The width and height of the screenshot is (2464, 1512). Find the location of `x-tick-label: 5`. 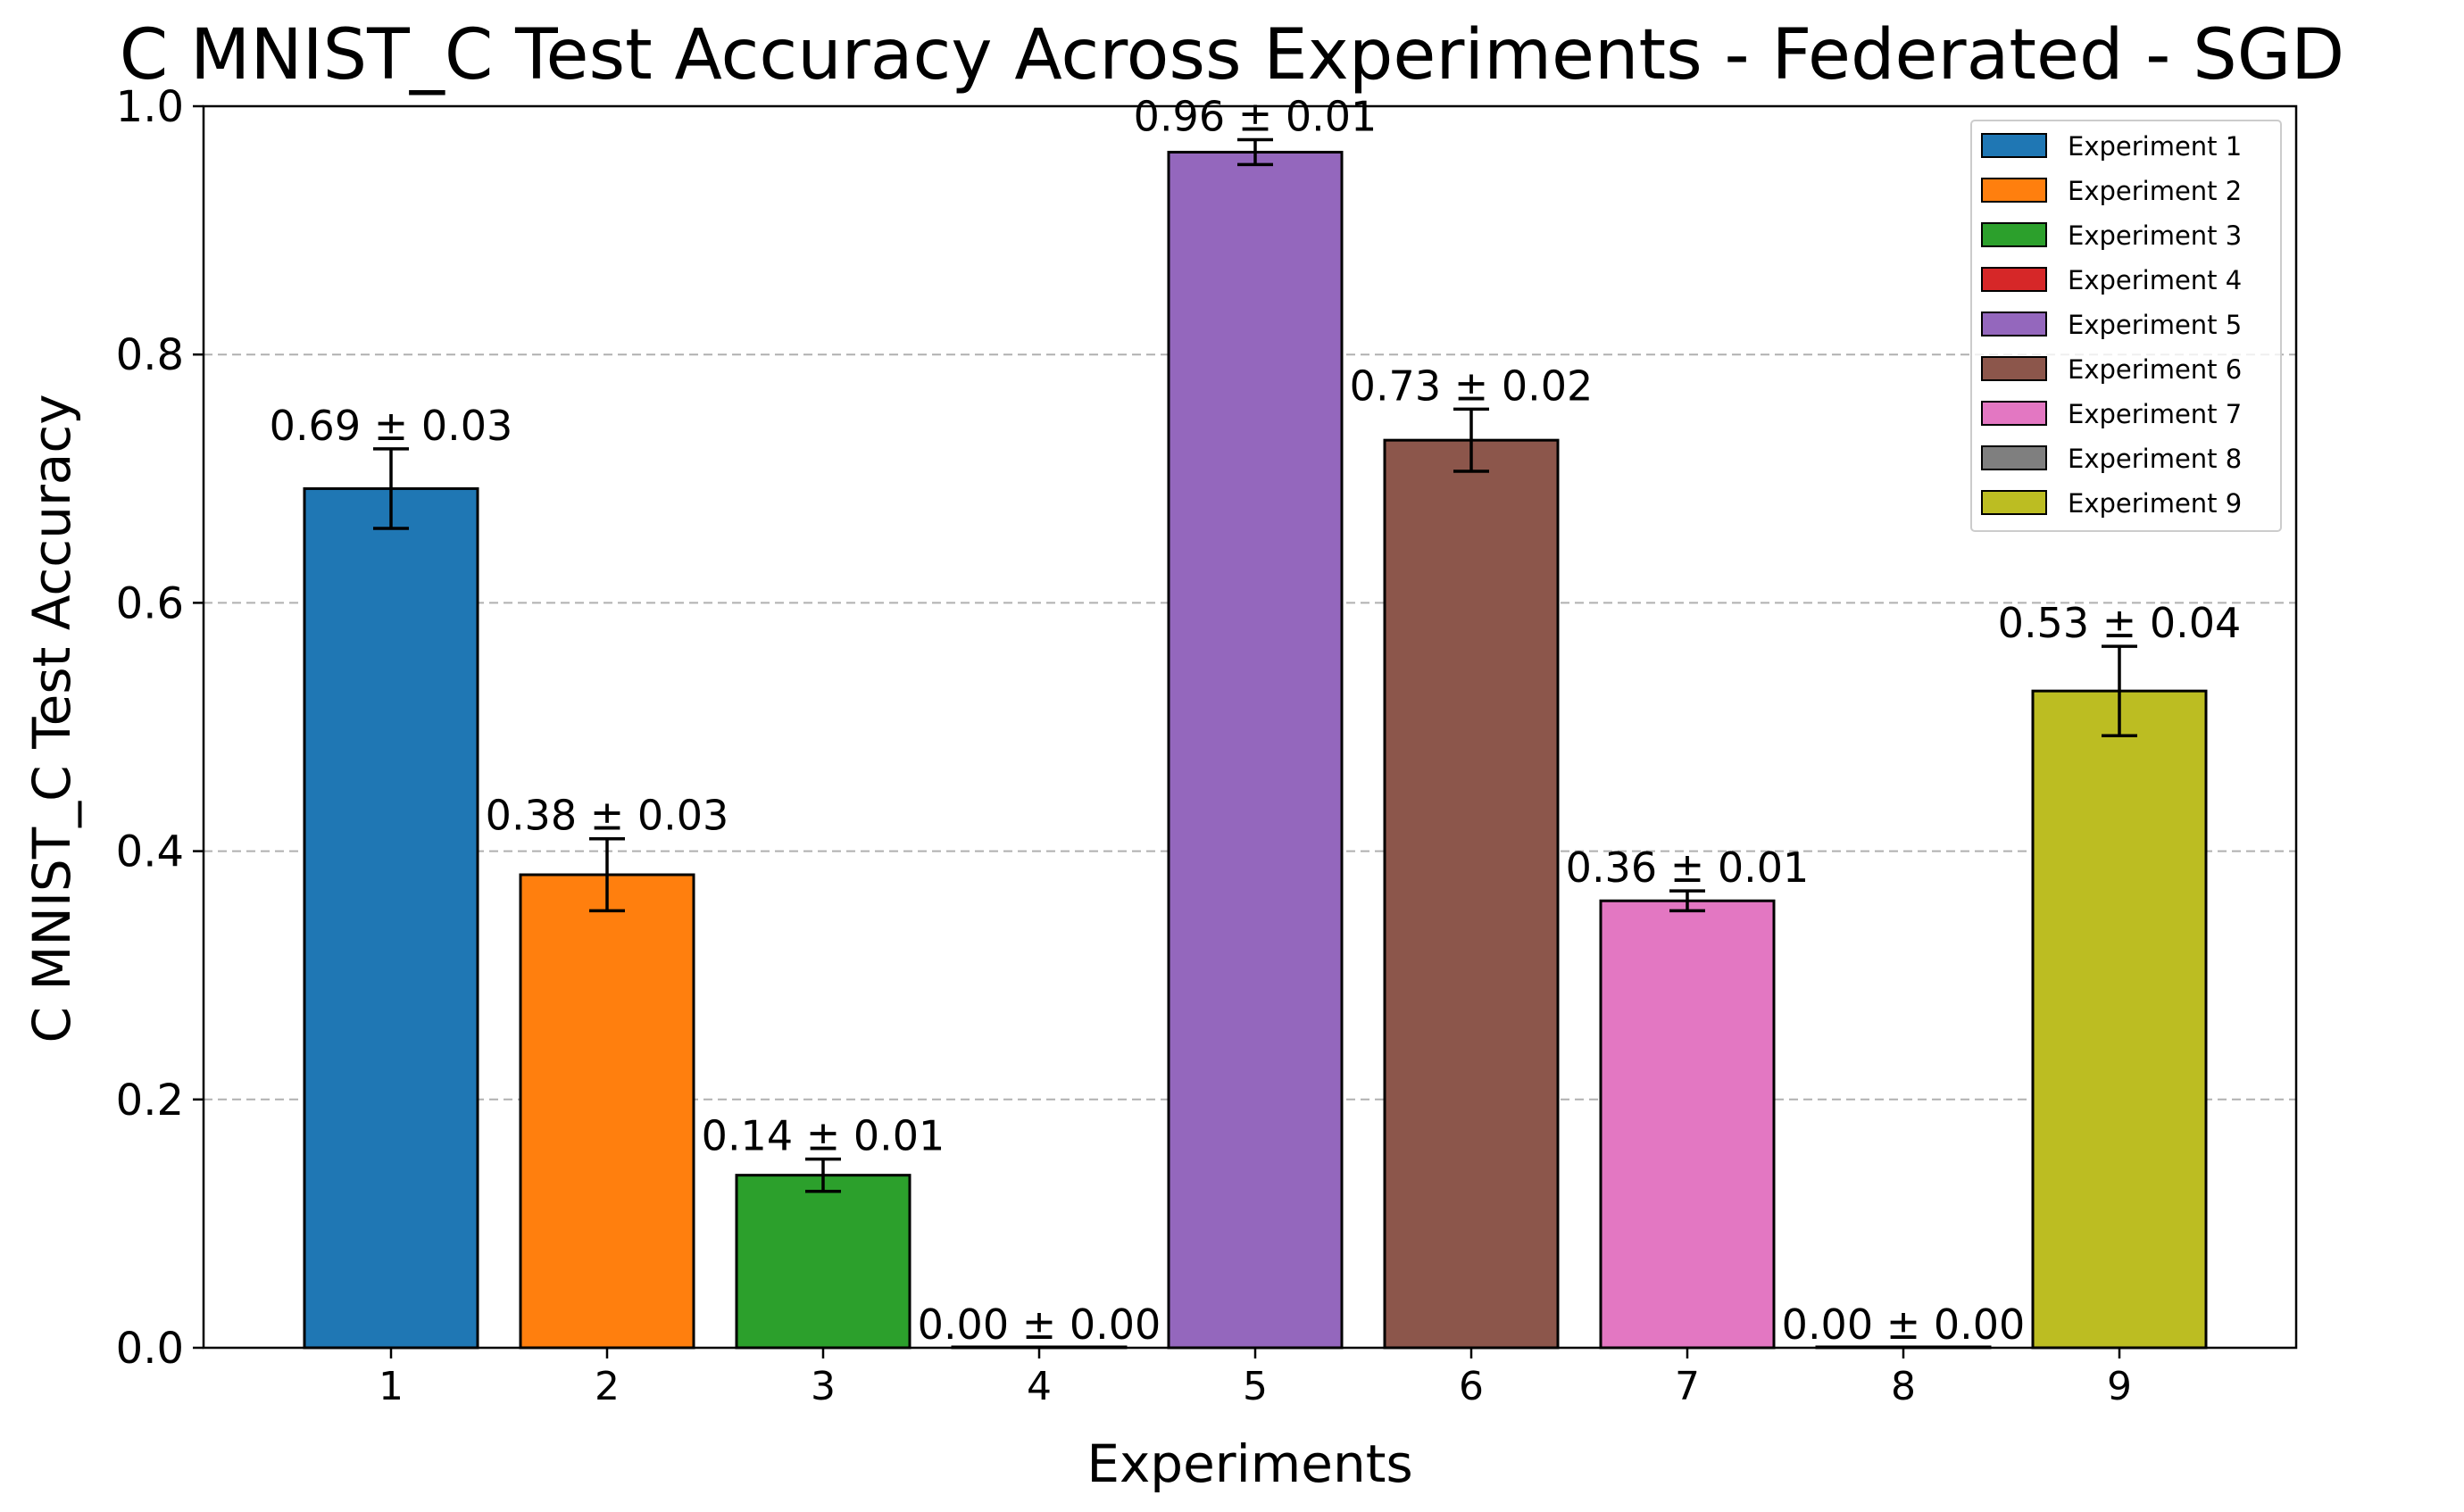

x-tick-label: 5 is located at coordinates (1255, 1387).